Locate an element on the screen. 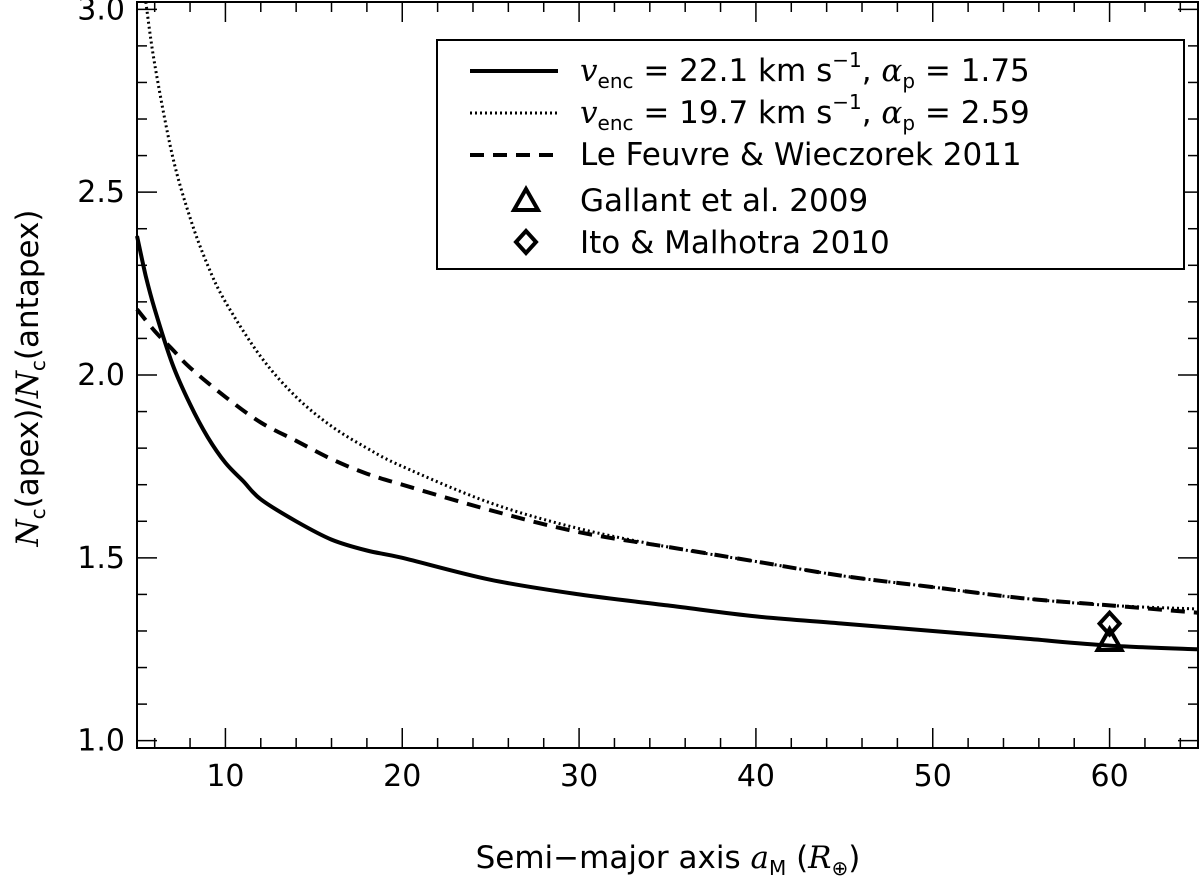 The height and width of the screenshot is (877, 1200). legend-dotted-end: = 2.59 is located at coordinates (972, 113).